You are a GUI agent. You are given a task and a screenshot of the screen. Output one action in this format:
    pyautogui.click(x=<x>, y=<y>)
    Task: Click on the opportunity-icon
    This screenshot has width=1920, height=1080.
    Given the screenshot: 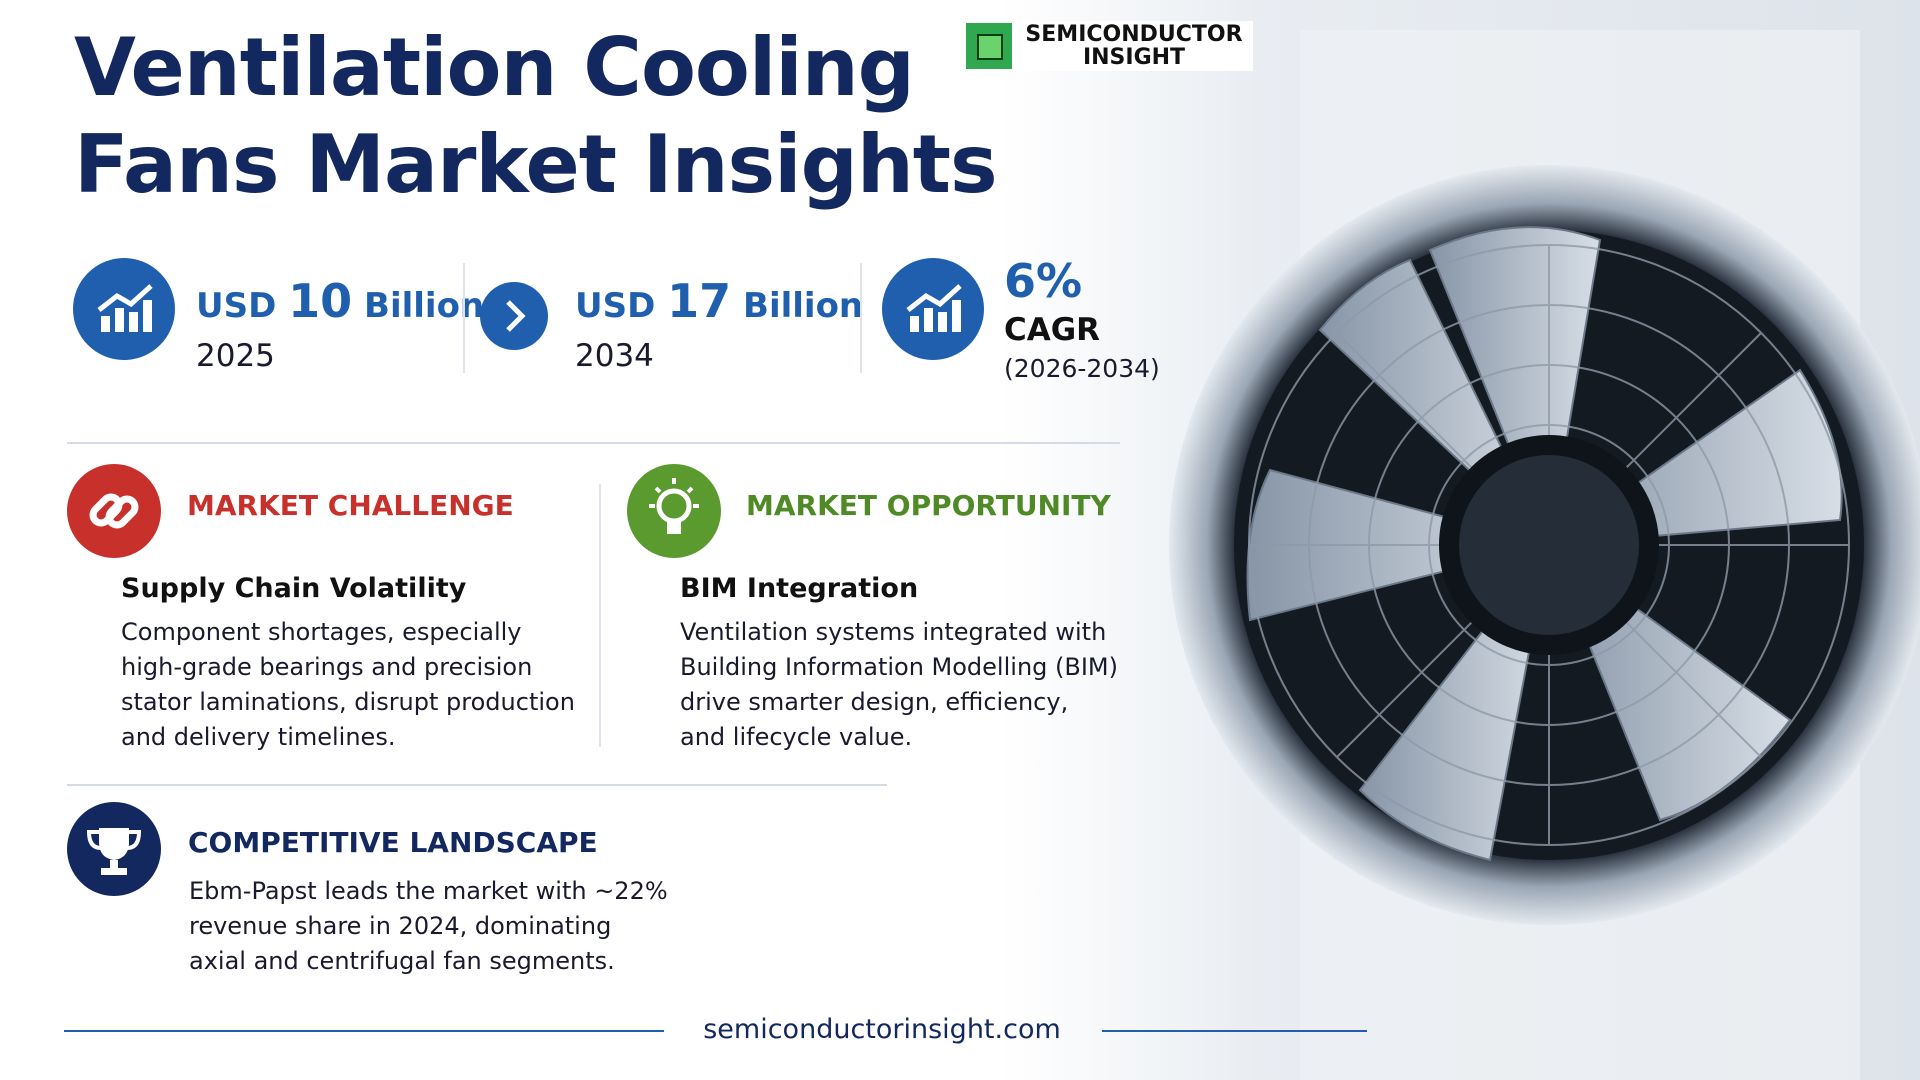 What is the action you would take?
    pyautogui.click(x=674, y=511)
    